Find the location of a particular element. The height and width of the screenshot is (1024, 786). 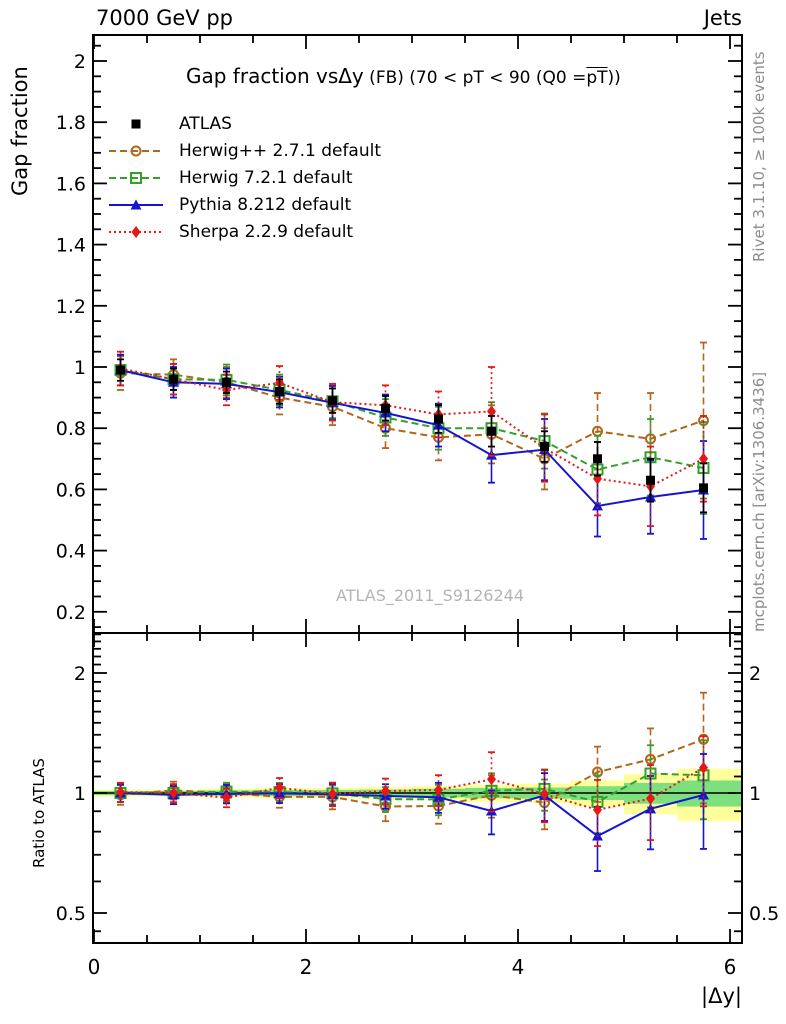

axis-tick-label: 0.6 is located at coordinates (71, 490).